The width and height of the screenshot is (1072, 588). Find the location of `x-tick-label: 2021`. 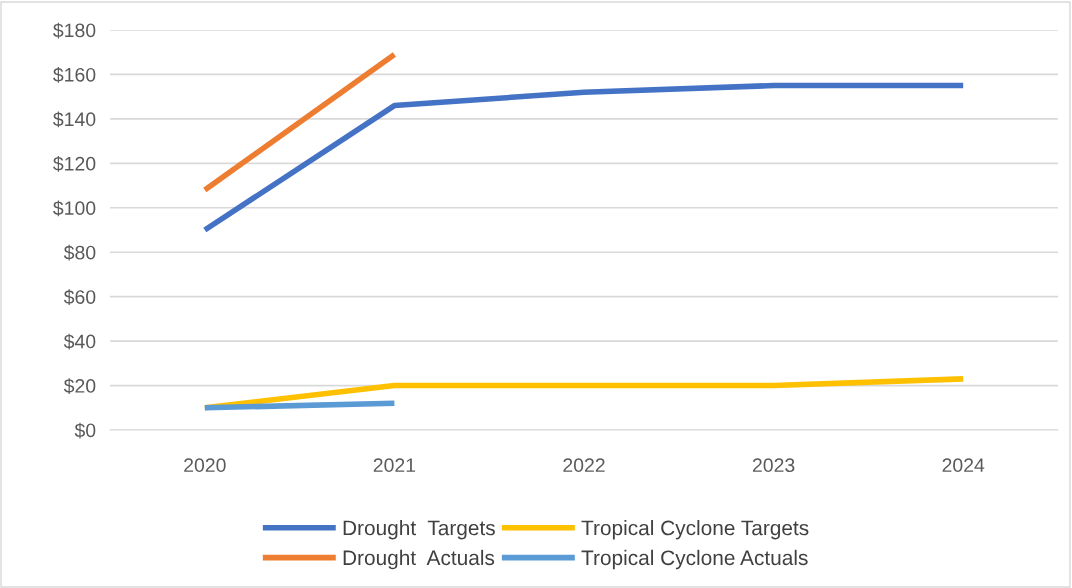

x-tick-label: 2021 is located at coordinates (394, 465).